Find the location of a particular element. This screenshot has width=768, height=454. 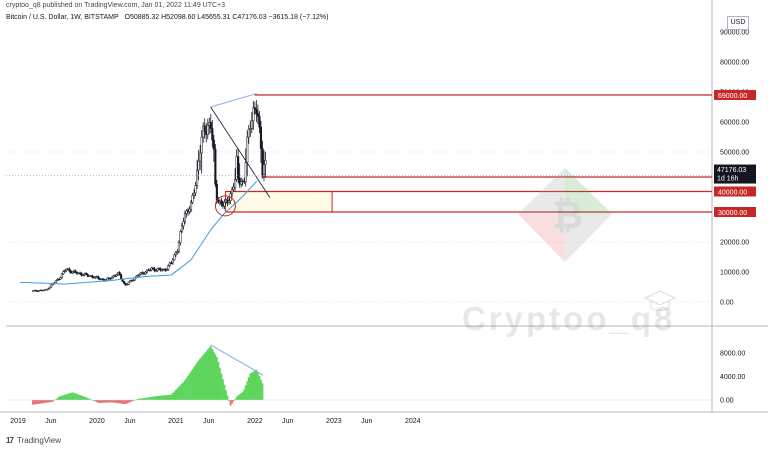

currency-badge: USD is located at coordinates (738, 23).